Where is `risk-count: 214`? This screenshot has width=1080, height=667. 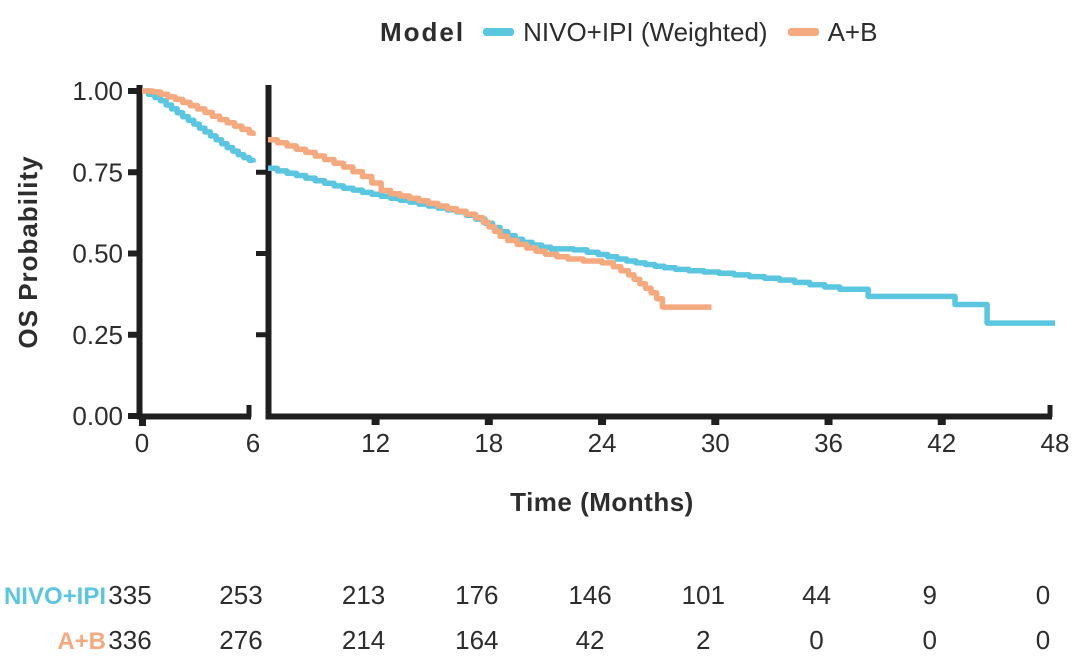 risk-count: 214 is located at coordinates (363, 640).